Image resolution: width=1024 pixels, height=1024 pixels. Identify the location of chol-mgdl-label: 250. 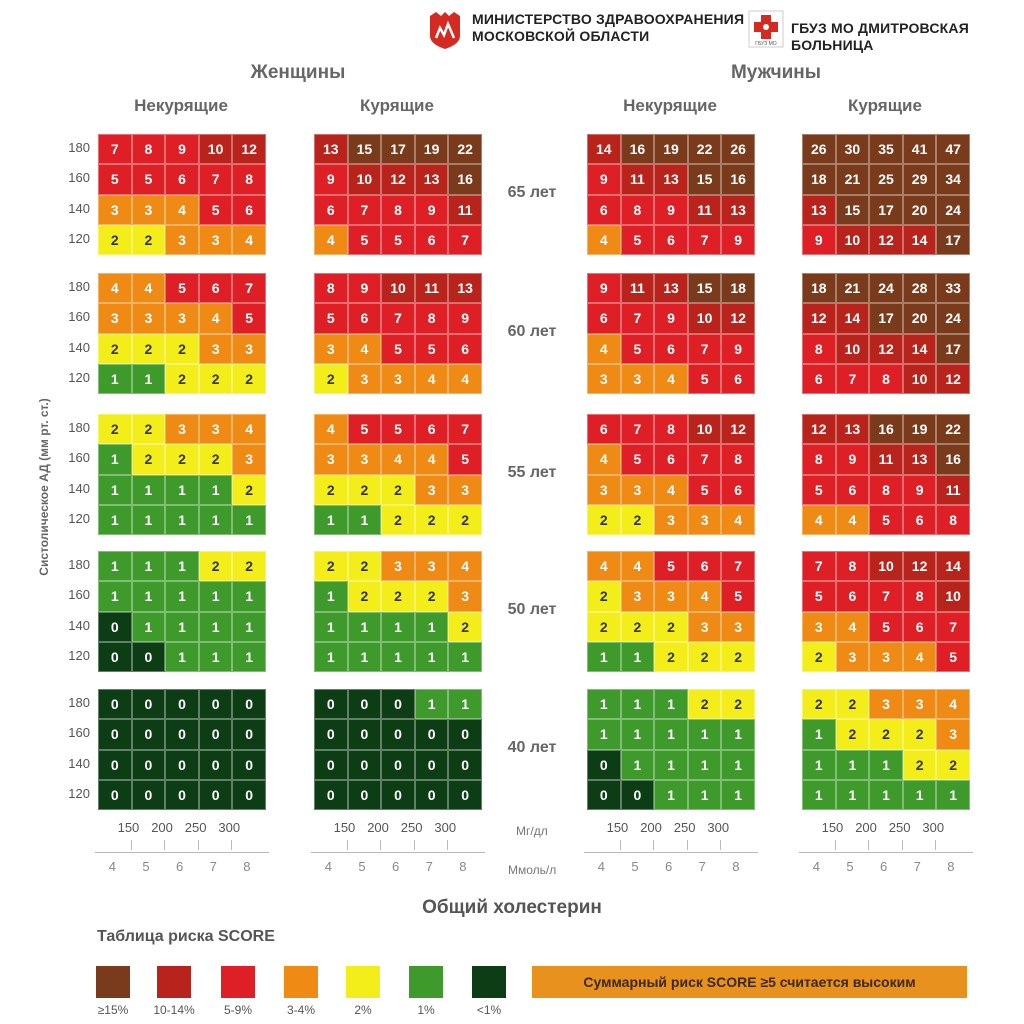
(899, 827).